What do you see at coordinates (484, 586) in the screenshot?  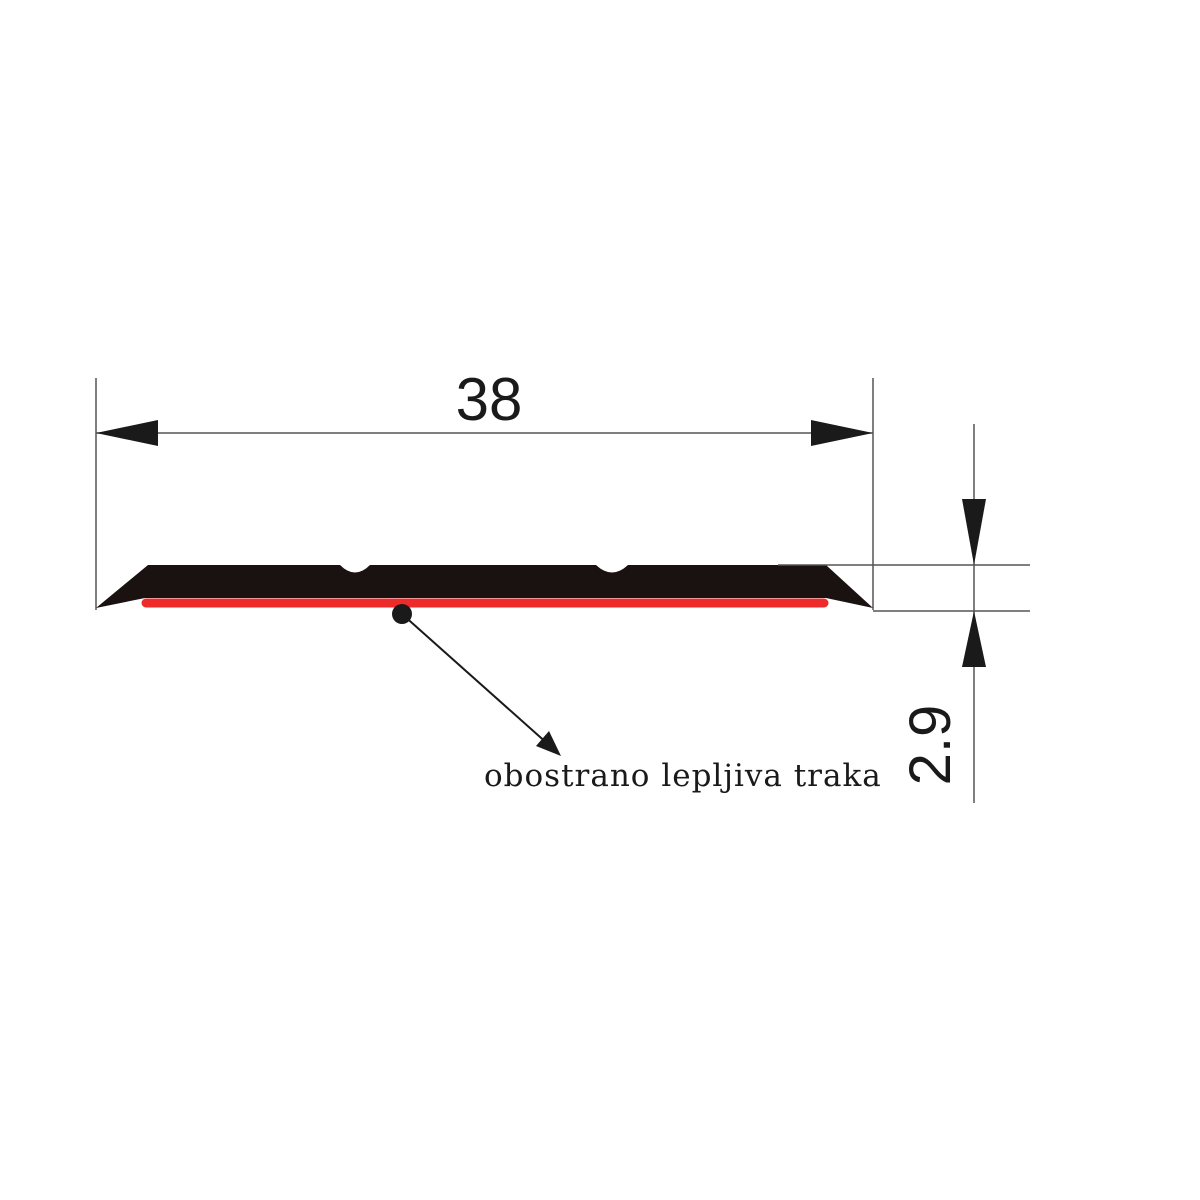 I see `profile-shape` at bounding box center [484, 586].